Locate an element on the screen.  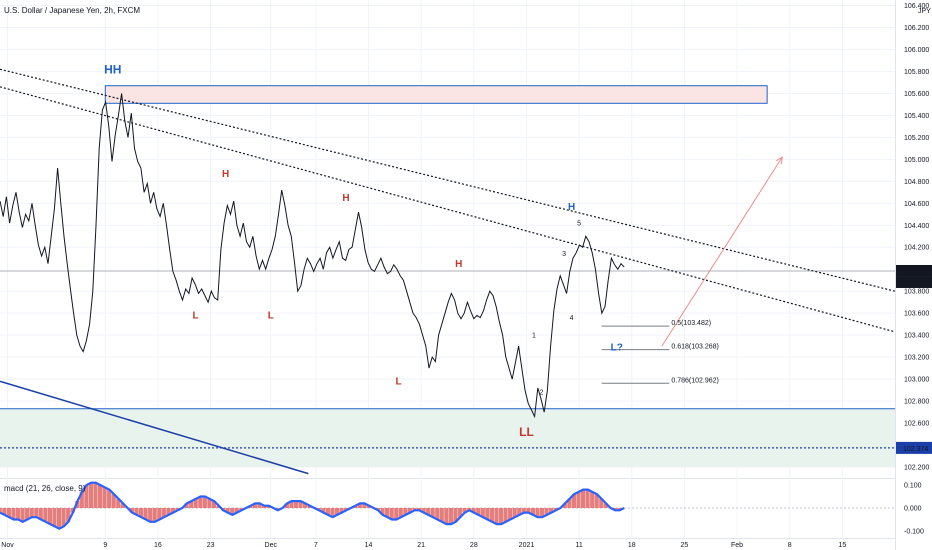
price-tick-label: 105.800 is located at coordinates (916, 72).